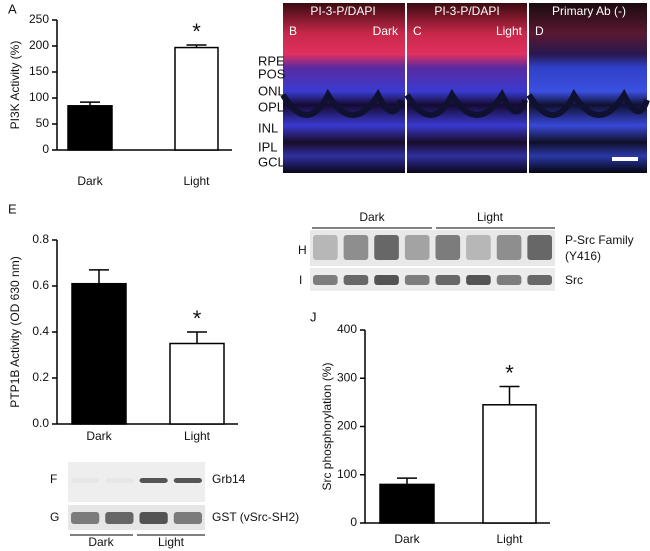 The width and height of the screenshot is (650, 551). What do you see at coordinates (272, 73) in the screenshot?
I see `layer-label: POS` at bounding box center [272, 73].